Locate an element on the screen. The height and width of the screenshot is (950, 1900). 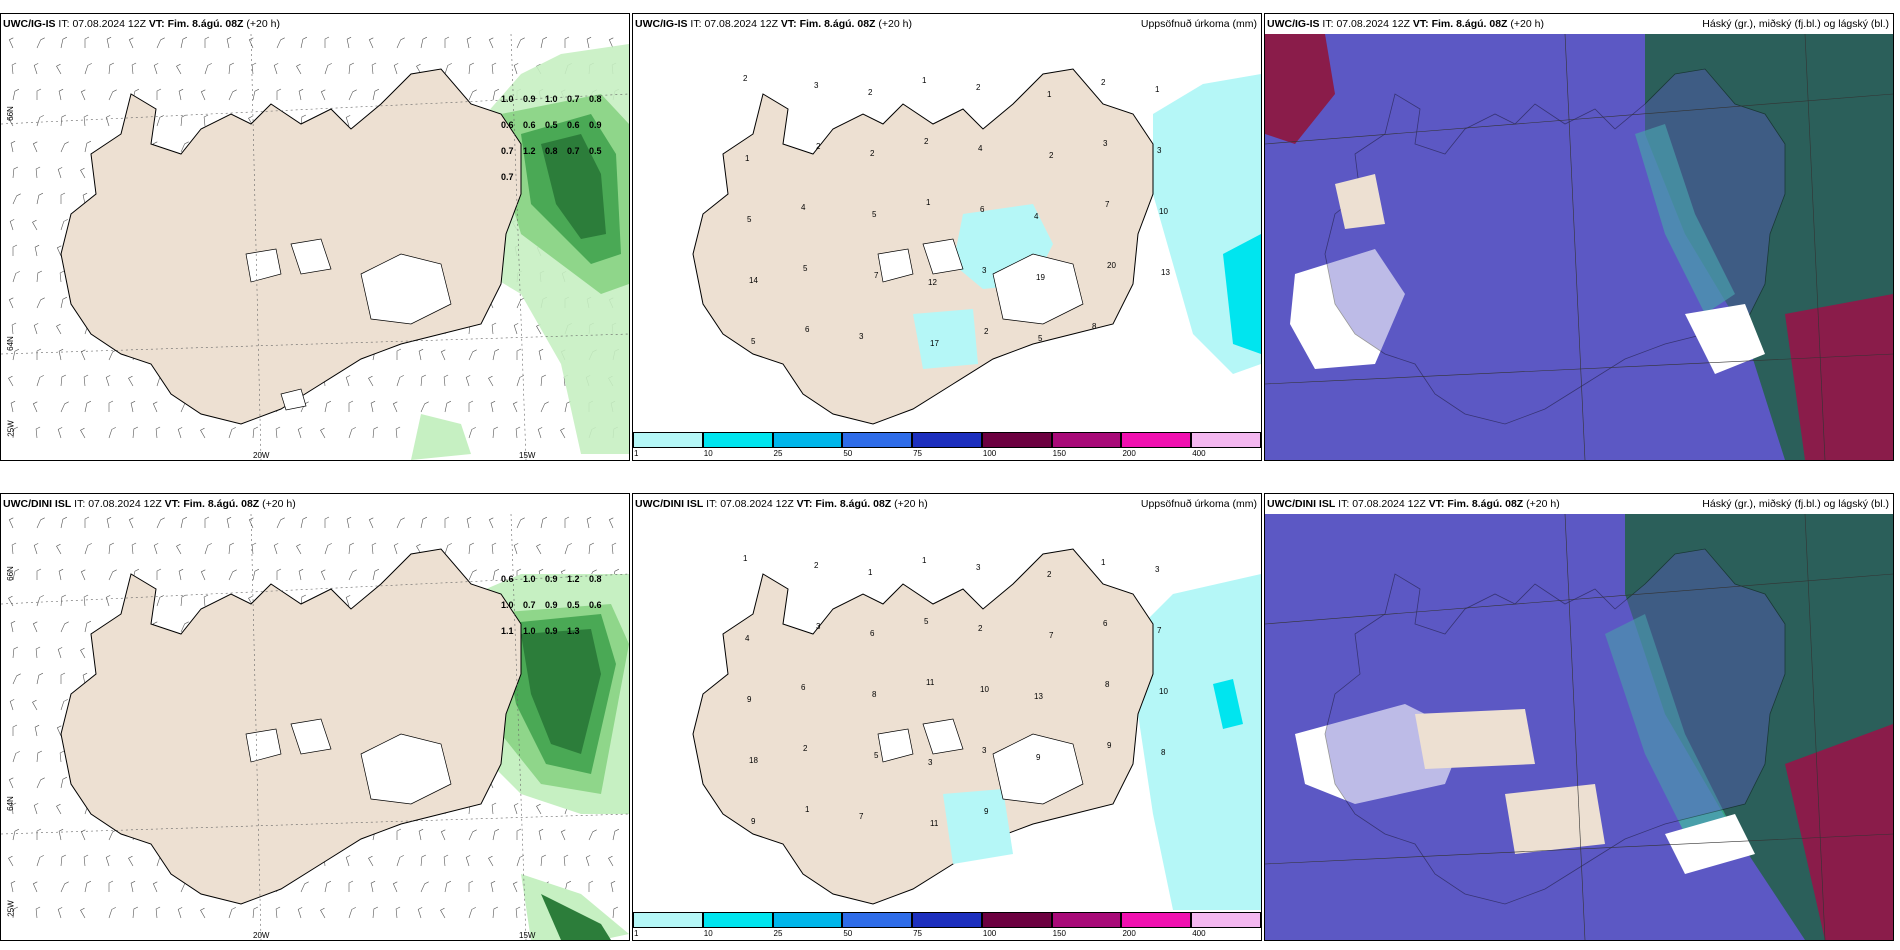
colorbar-tick-label: 10 is located at coordinates (708, 933).